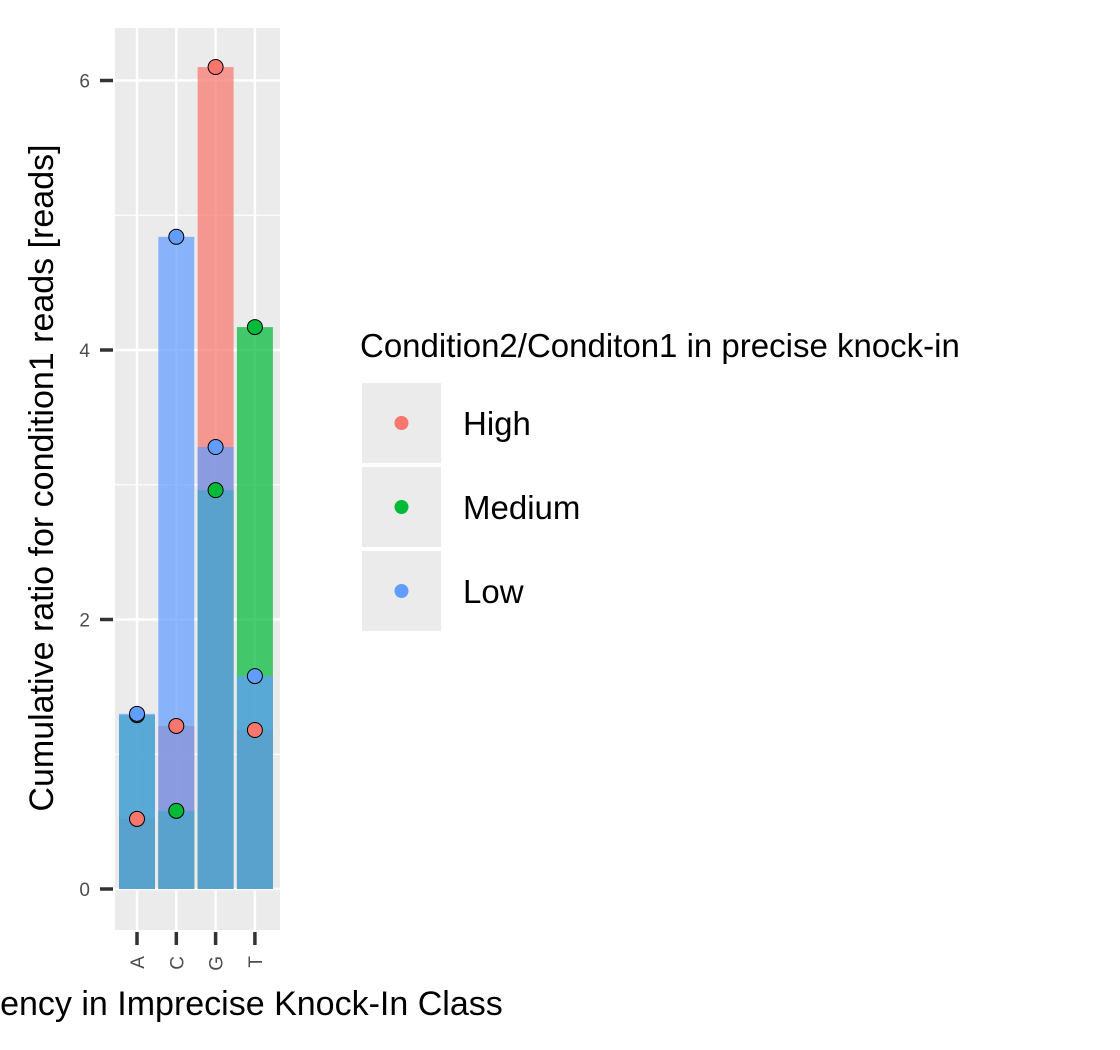  I want to click on legend: High Medium Low, so click(471, 507).